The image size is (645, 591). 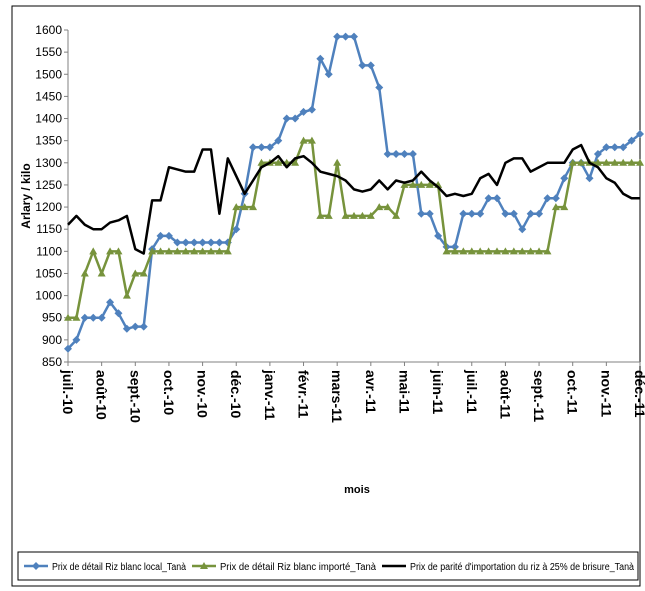 What do you see at coordinates (48, 96) in the screenshot?
I see `y-tick-label: 1450` at bounding box center [48, 96].